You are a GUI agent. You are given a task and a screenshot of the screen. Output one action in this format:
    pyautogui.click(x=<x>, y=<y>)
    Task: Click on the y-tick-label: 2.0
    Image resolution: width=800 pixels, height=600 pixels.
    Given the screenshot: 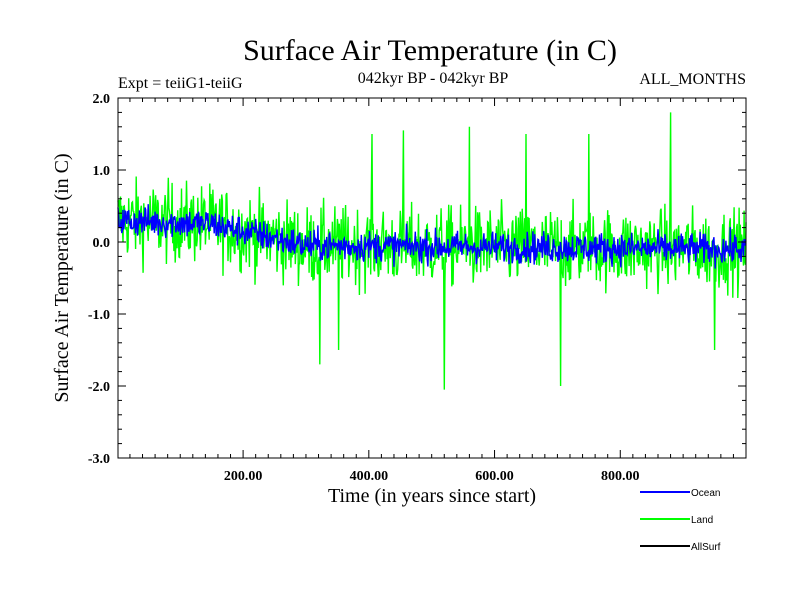 What is the action you would take?
    pyautogui.click(x=102, y=99)
    